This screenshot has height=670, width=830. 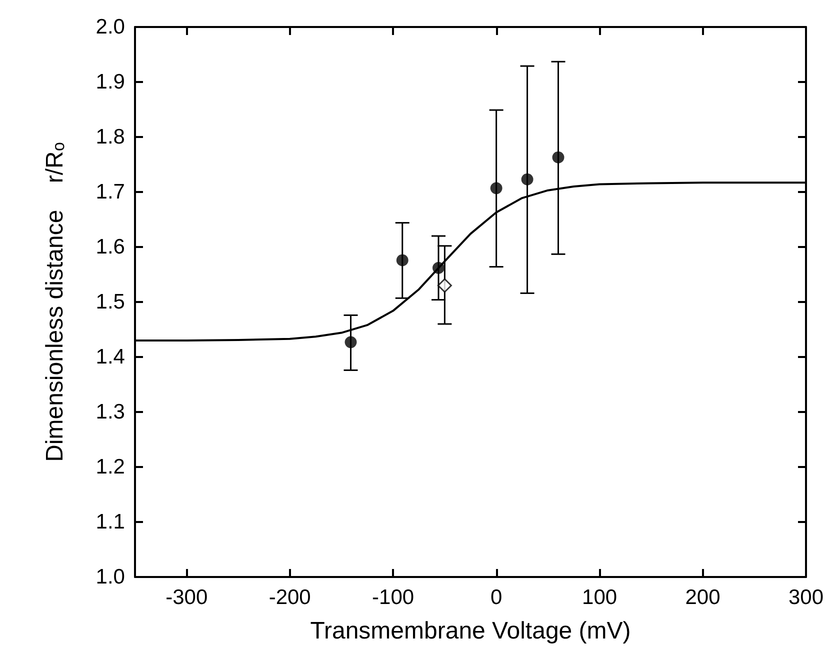 I want to click on x-tick-label: 300, so click(x=806, y=597).